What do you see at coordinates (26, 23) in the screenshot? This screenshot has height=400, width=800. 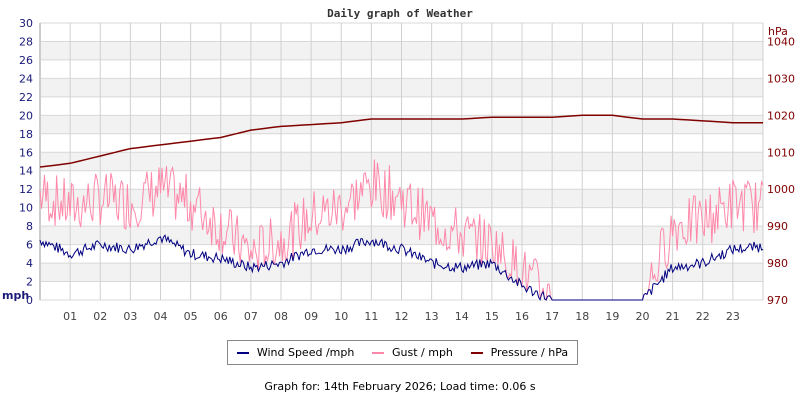 I see `svg-text: 30` at bounding box center [26, 23].